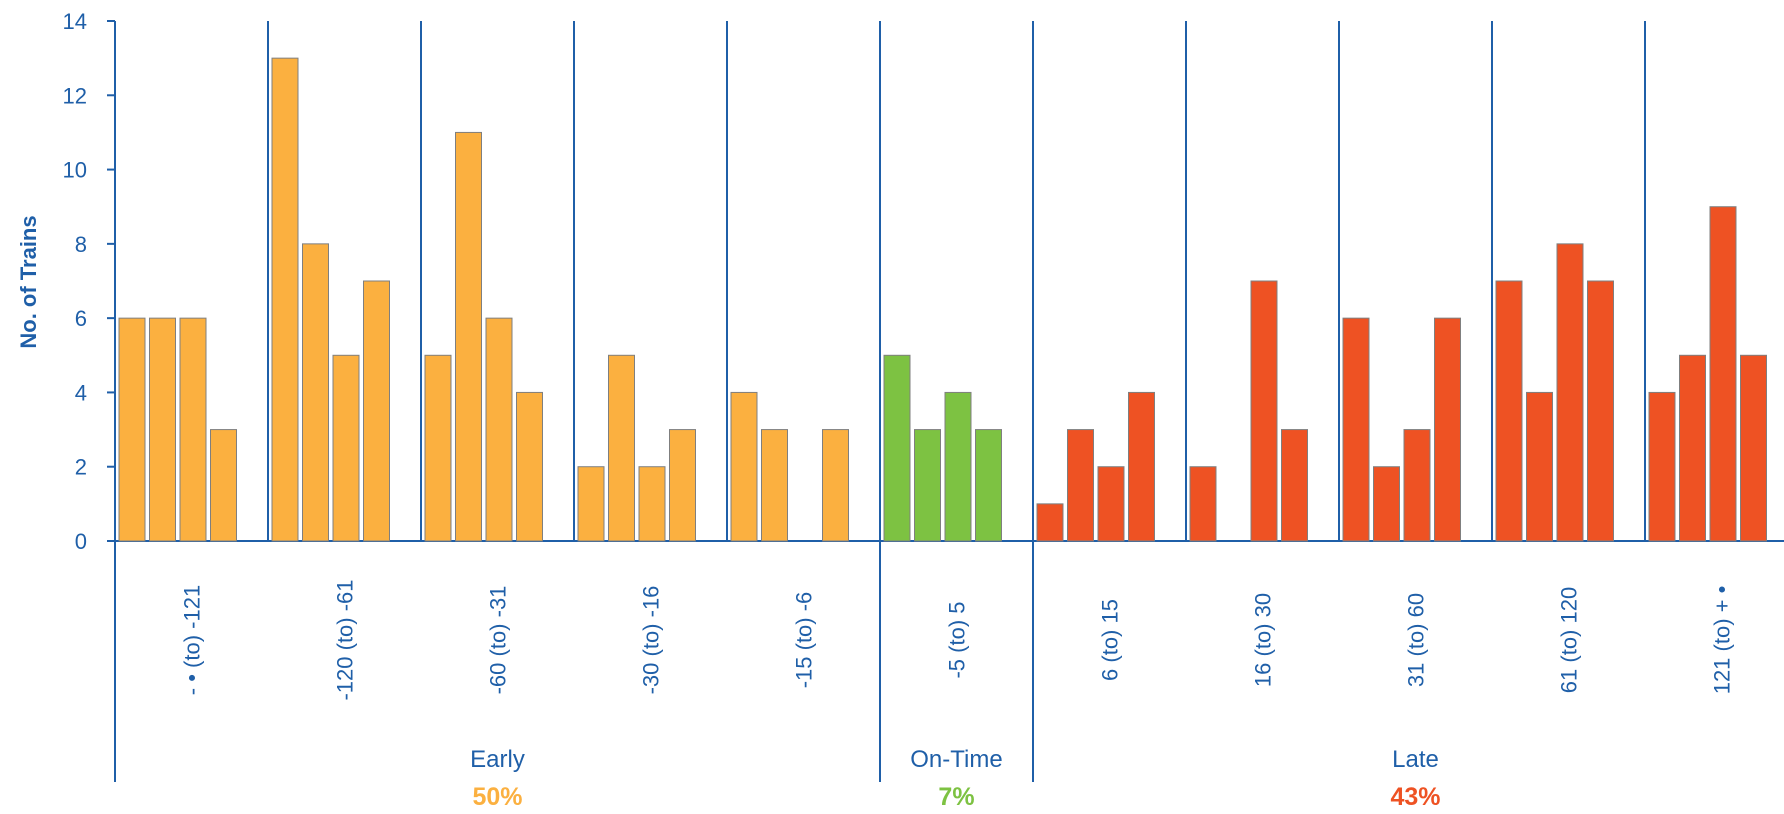  Describe the element at coordinates (28, 281) in the screenshot. I see `y-axis-title: No. of Trains` at that location.